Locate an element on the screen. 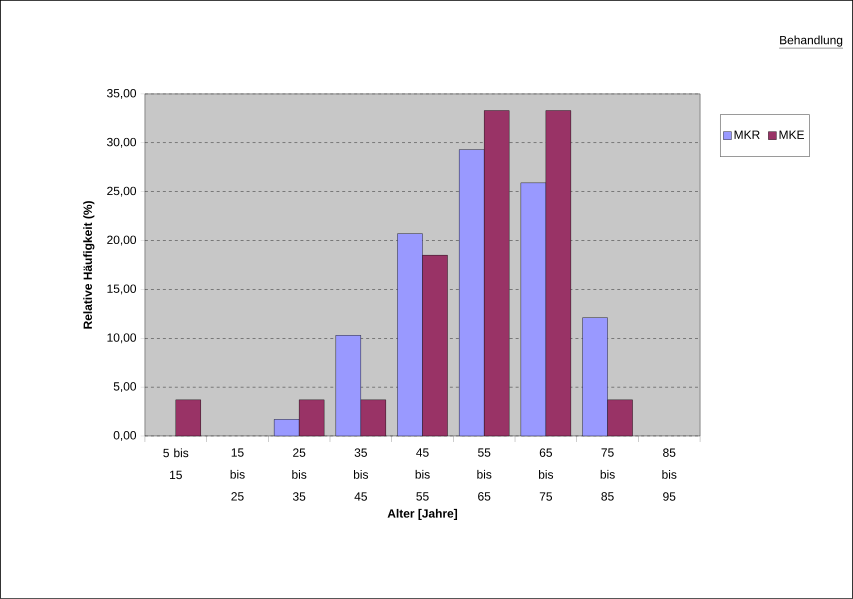  legend-title: Behandlung is located at coordinates (811, 41).